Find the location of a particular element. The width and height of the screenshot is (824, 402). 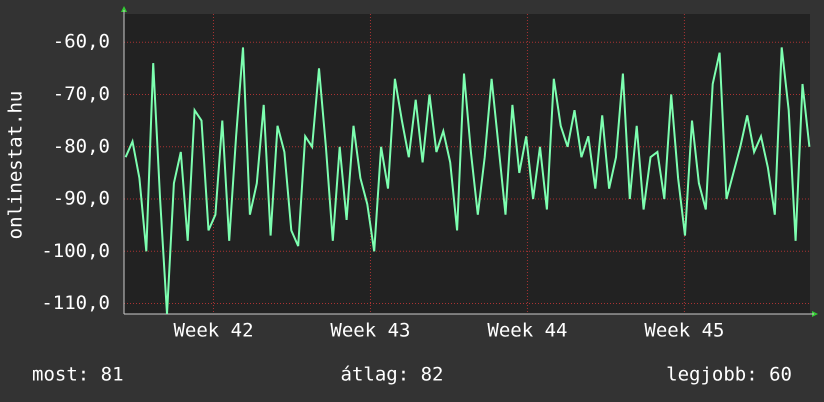

y-tick-label: -110,0 is located at coordinates (75, 303).